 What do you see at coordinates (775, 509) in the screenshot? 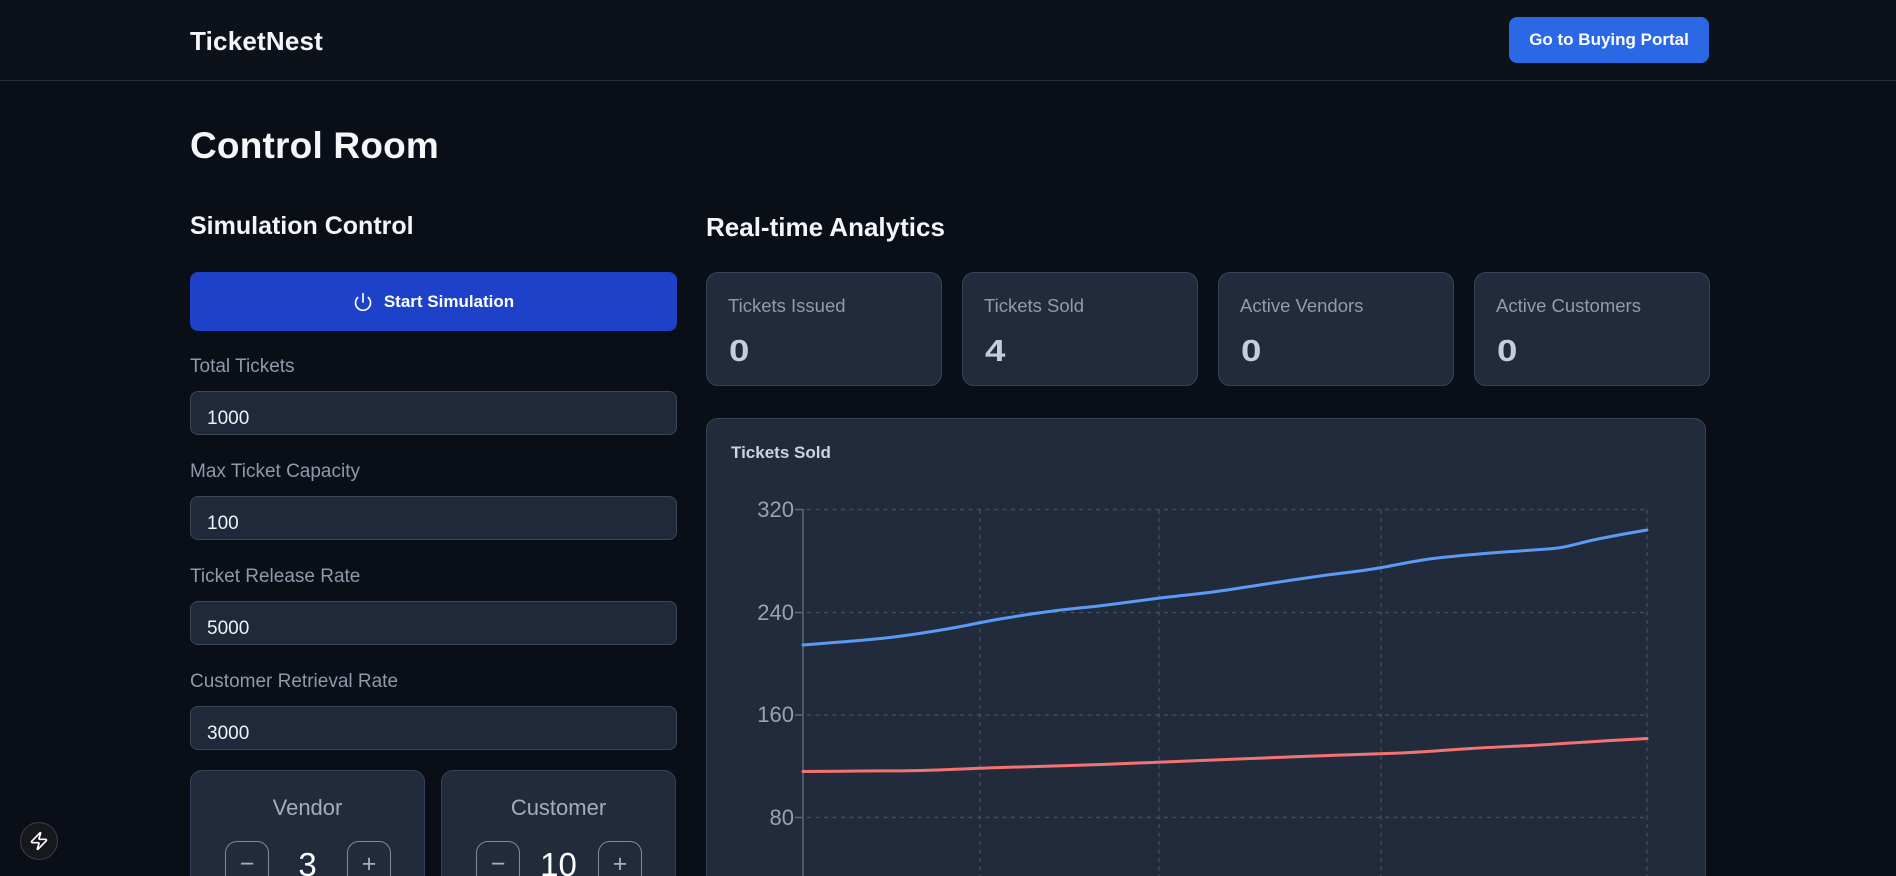
I see `svg-text: 320` at bounding box center [775, 509].